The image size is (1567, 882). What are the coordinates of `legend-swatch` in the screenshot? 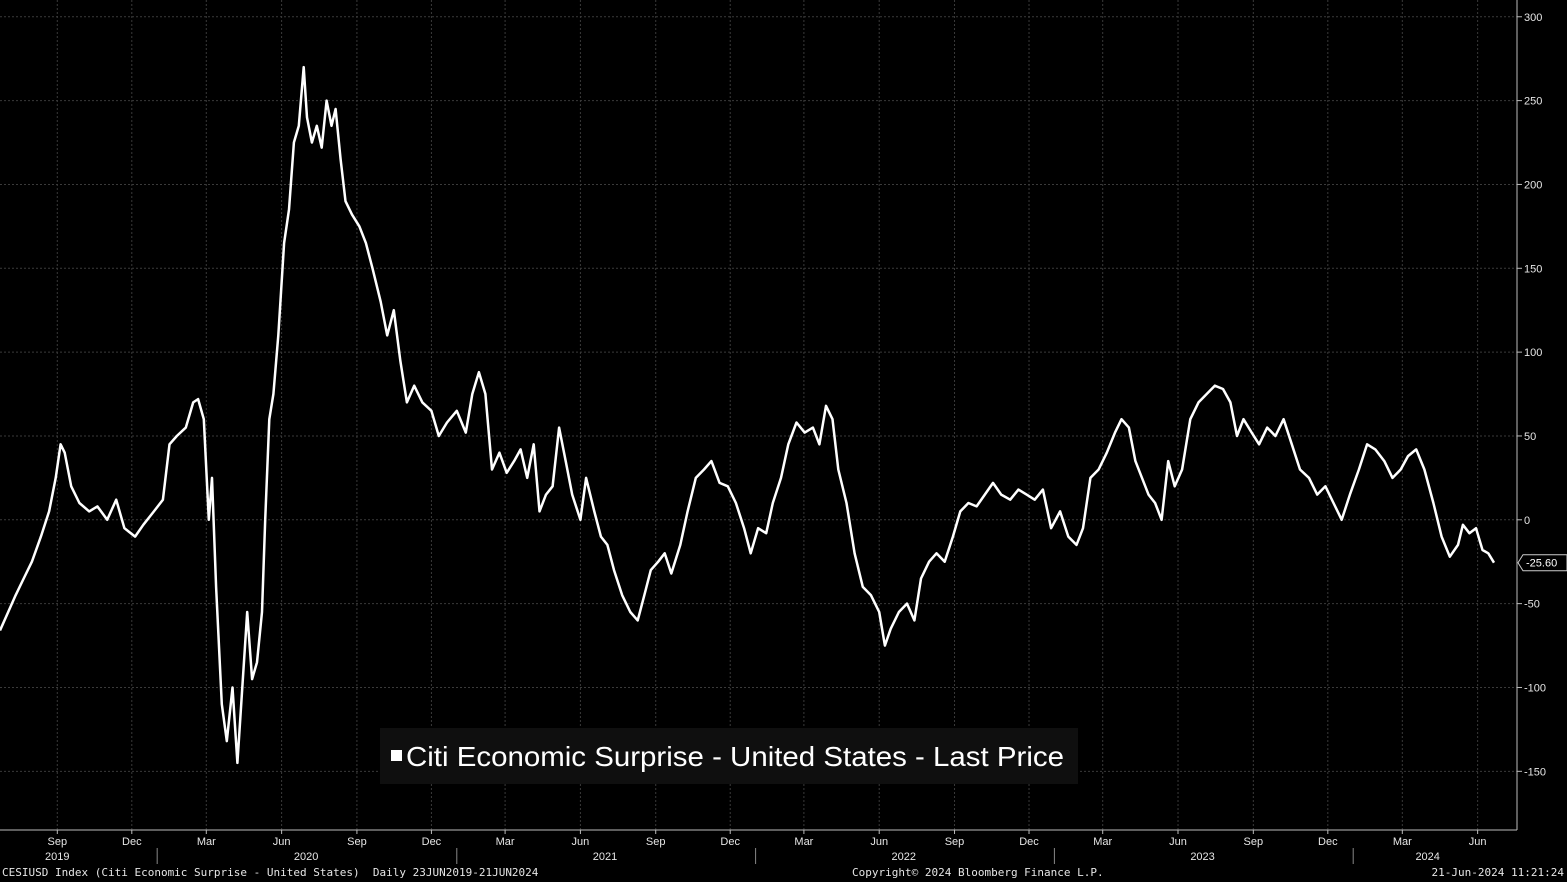 It's located at (396, 755).